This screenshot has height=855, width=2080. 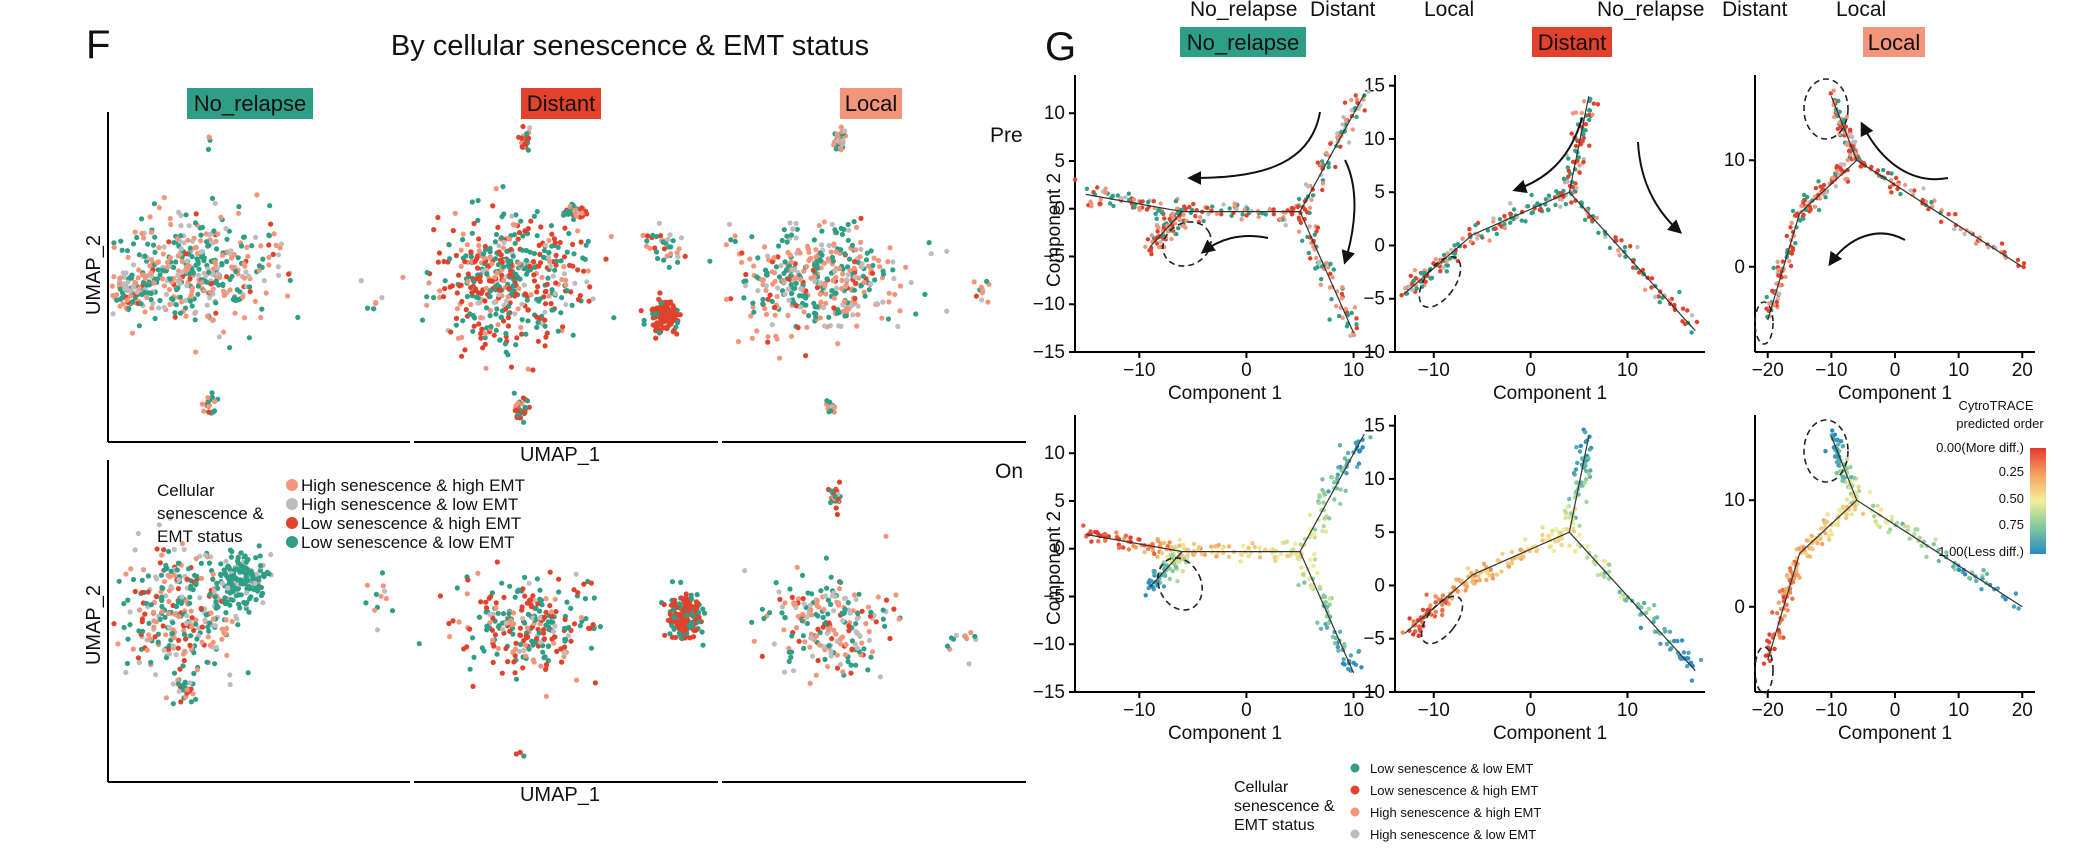 I want to click on g-x-tick-label: 10, so click(x=1958, y=370).